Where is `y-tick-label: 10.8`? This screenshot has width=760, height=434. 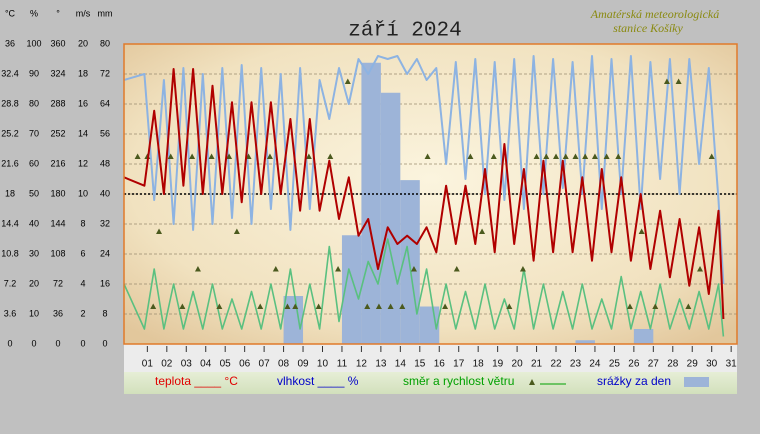
y-tick-label: 10.8 is located at coordinates (10, 253).